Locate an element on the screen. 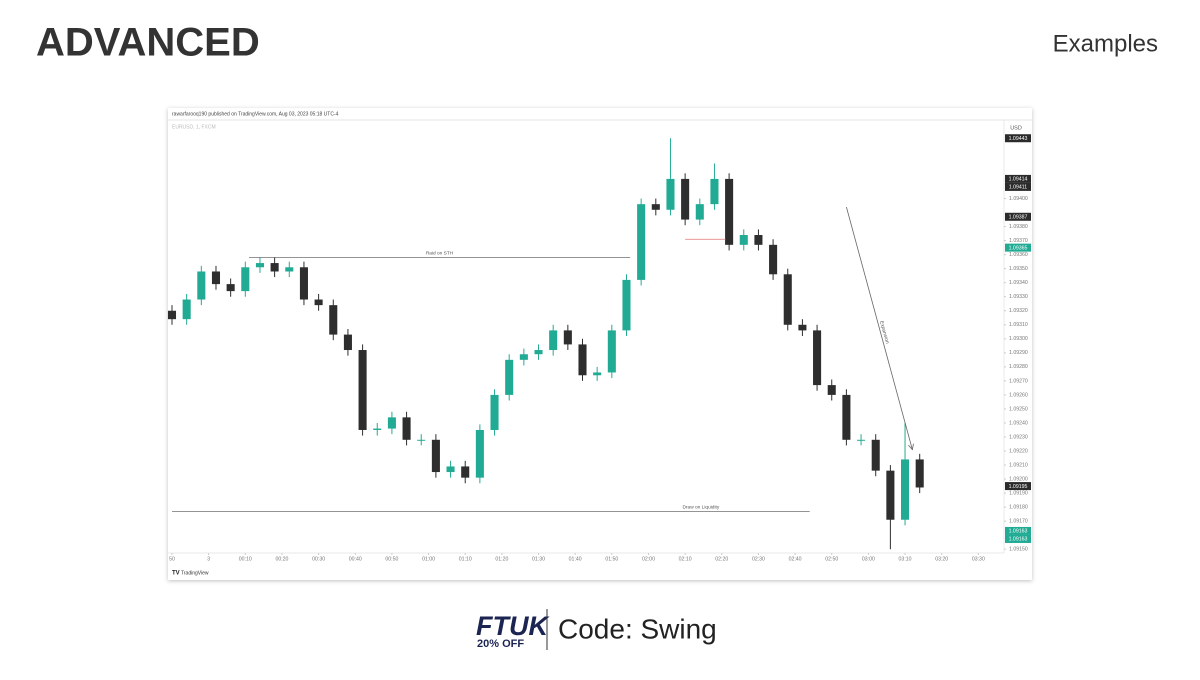  y-tick-label: 1.09210 is located at coordinates (1018, 465).